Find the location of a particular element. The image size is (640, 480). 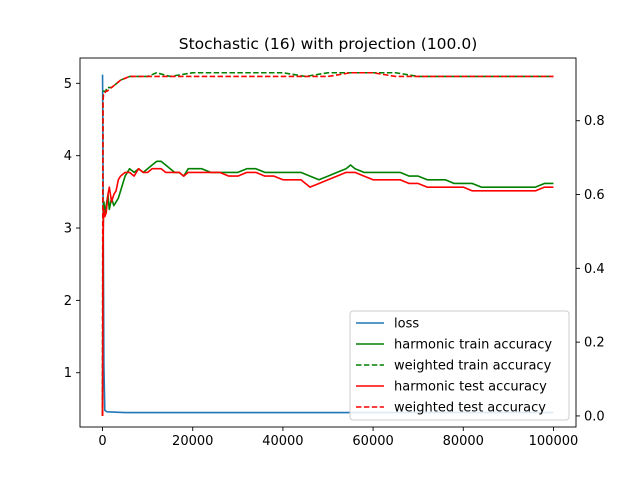

legend-label-weighted-test-accuracy: weighted test accuracy is located at coordinates (470, 408).